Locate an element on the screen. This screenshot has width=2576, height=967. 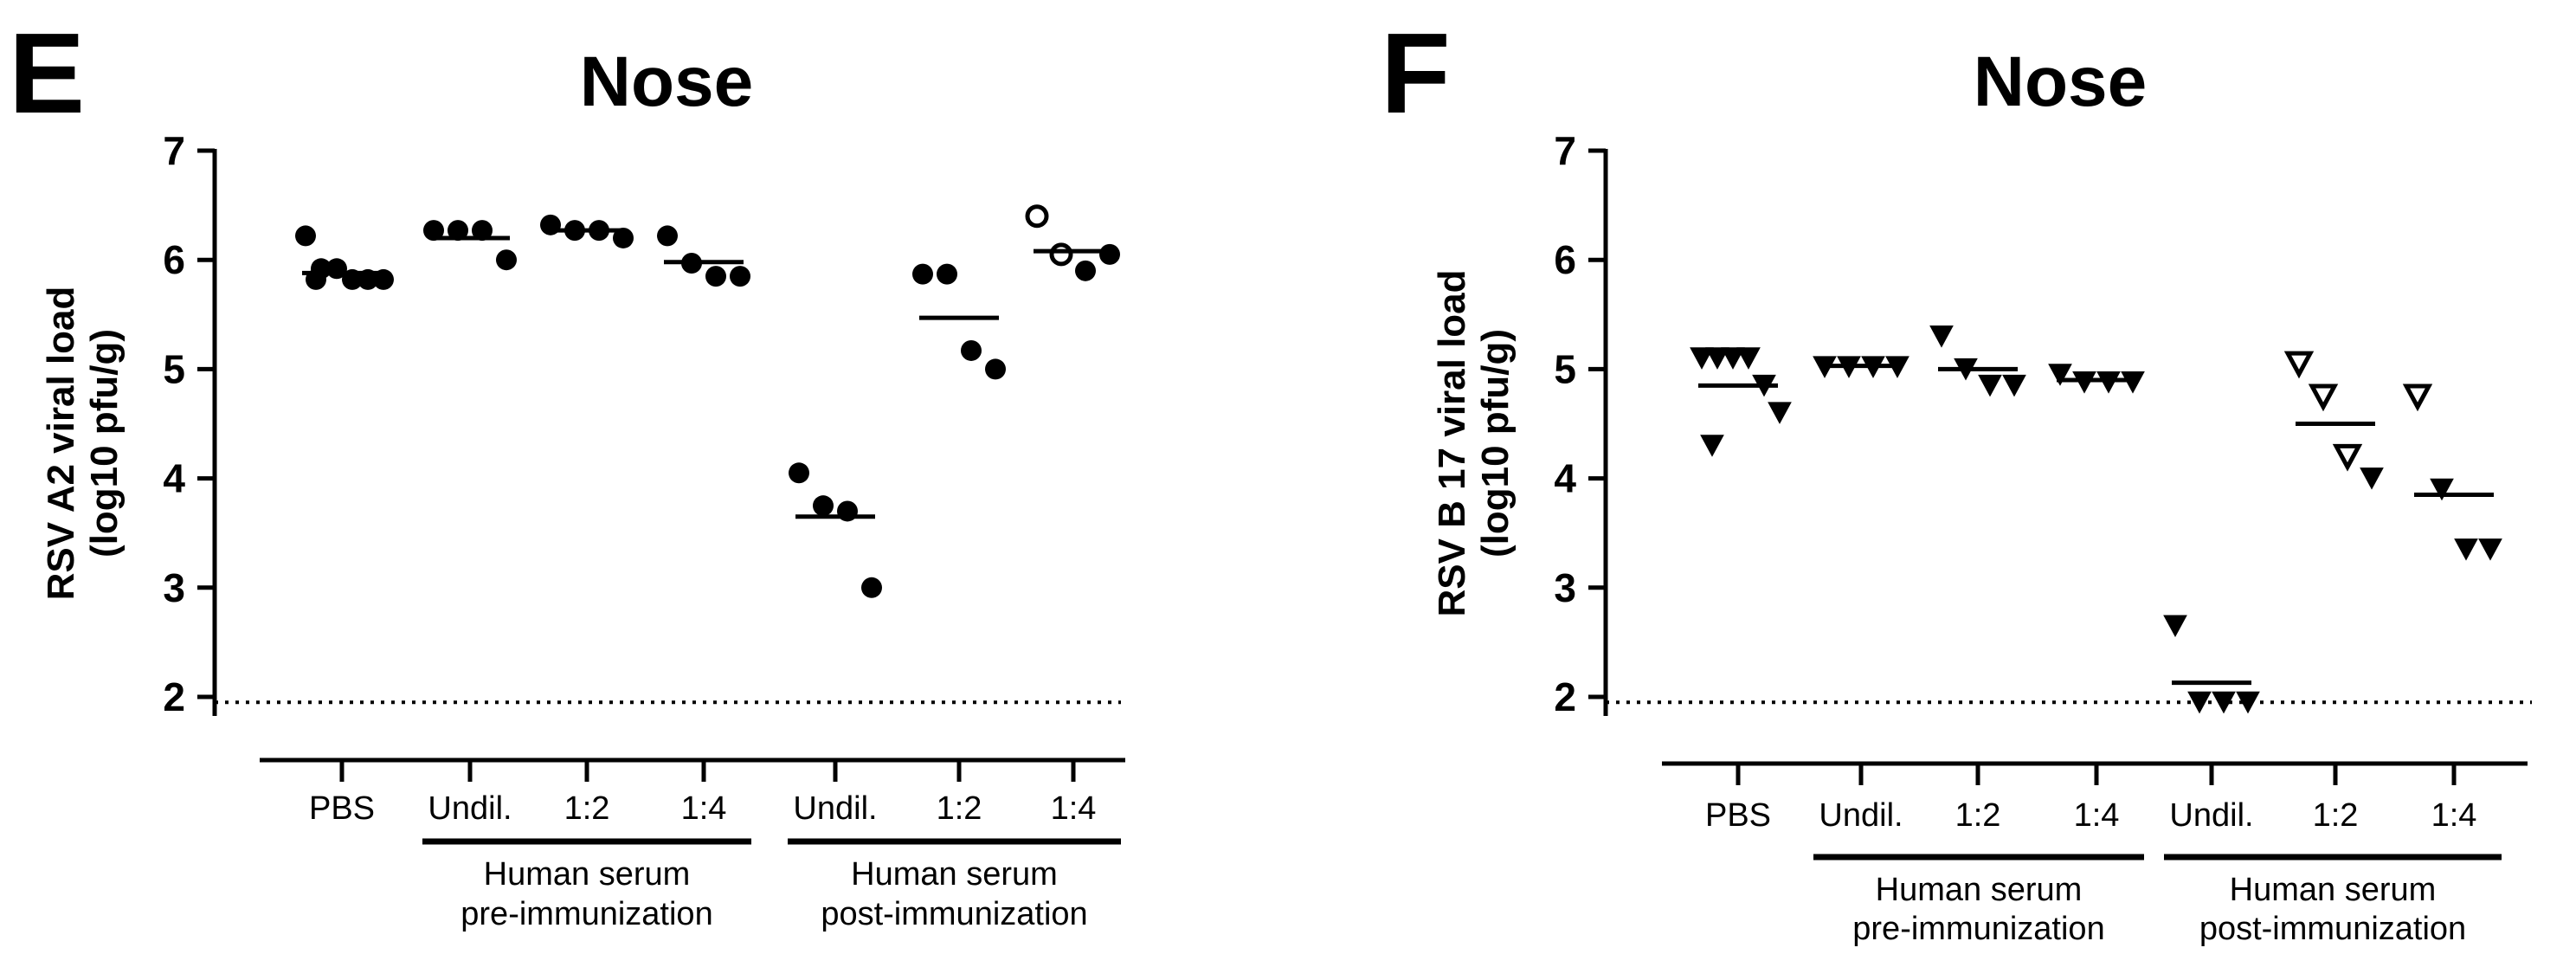
y-tick-label-f: 6 is located at coordinates (1565, 259).